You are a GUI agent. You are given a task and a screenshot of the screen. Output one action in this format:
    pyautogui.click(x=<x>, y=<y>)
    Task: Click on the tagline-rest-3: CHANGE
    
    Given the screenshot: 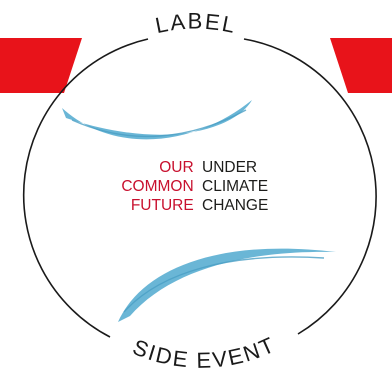 What is the action you would take?
    pyautogui.click(x=235, y=205)
    